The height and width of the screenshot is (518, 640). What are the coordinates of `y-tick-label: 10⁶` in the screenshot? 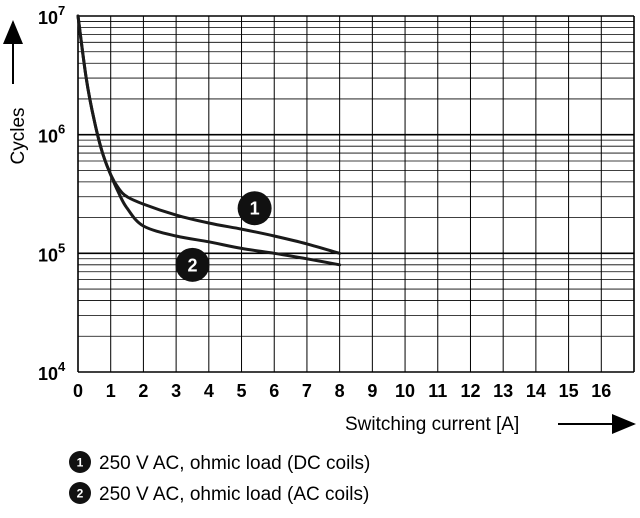 It's located at (51, 134).